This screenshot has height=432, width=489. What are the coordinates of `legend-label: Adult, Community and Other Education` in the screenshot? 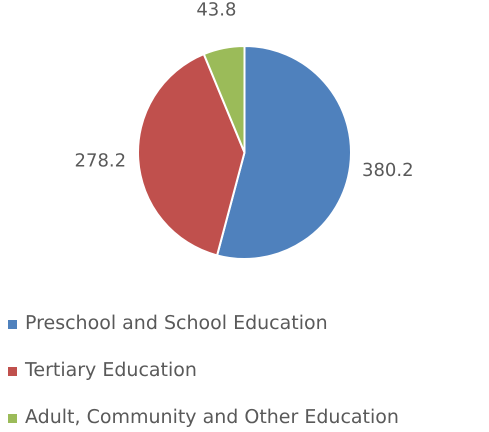 It's located at (212, 417).